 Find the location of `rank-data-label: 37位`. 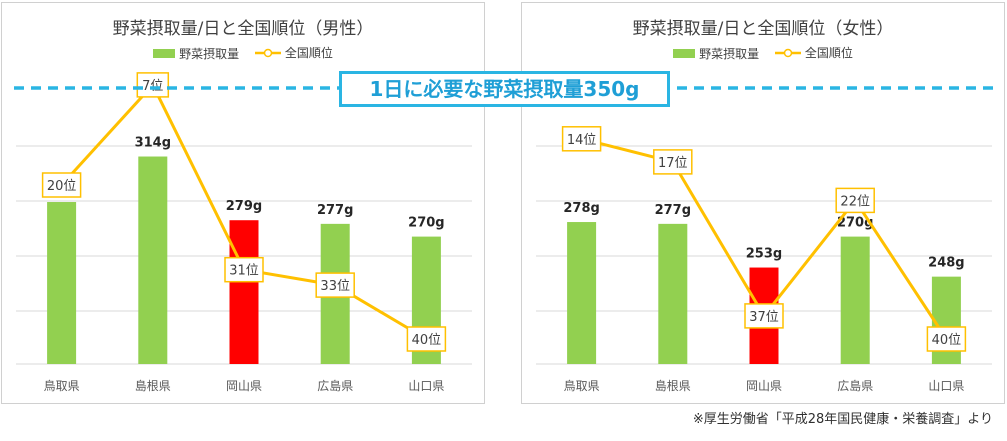

rank-data-label: 37位 is located at coordinates (764, 317).